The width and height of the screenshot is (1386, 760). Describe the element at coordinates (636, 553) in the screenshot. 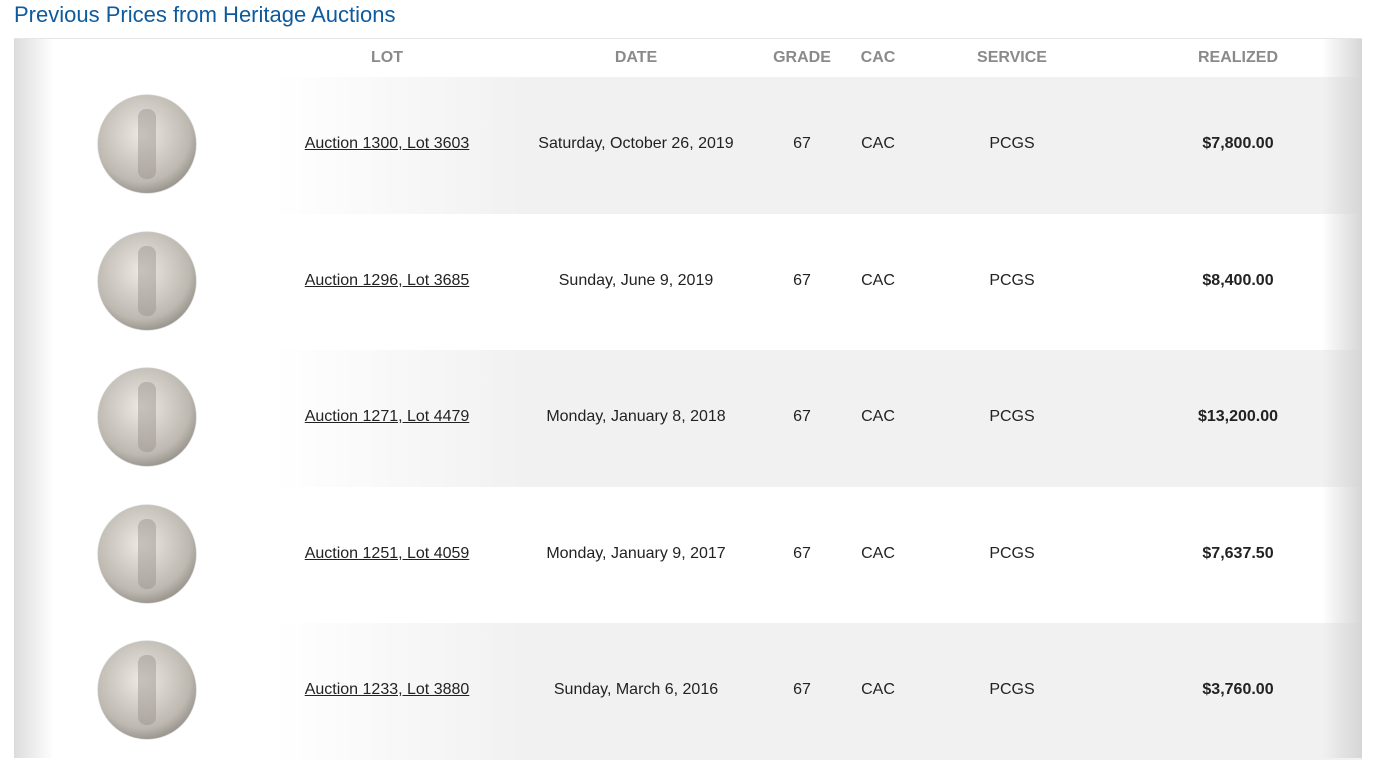

I see `sale-date: Monday, January 9, 2017` at that location.